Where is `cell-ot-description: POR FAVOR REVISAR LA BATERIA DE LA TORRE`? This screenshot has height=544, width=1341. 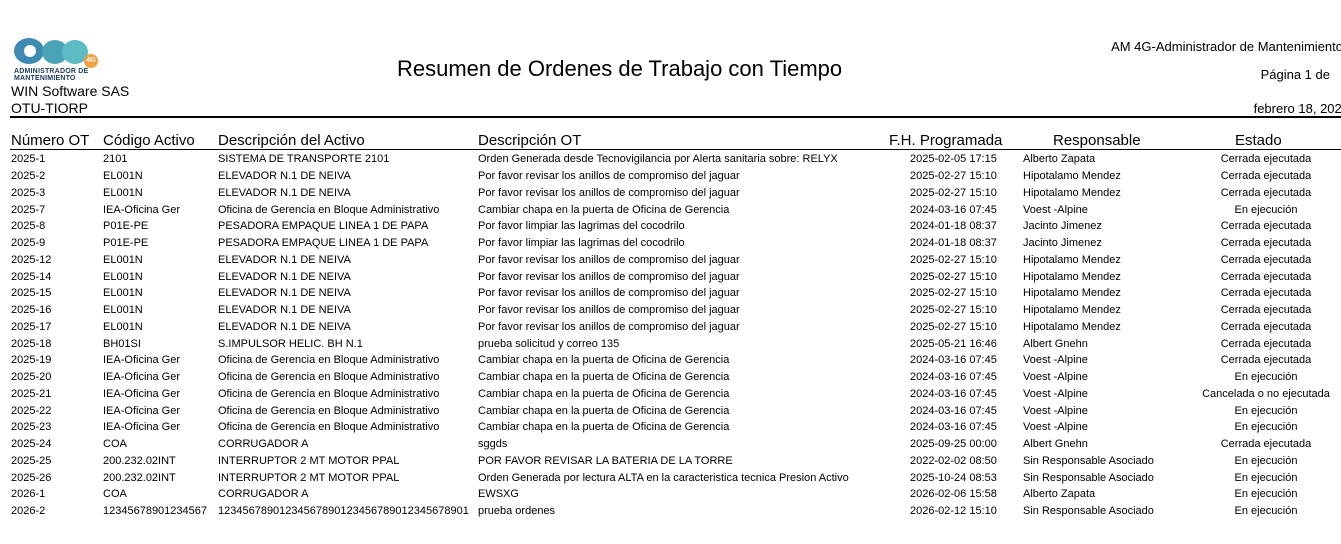 cell-ot-description: POR FAVOR REVISAR LA BATERIA DE LA TORRE is located at coordinates (605, 460).